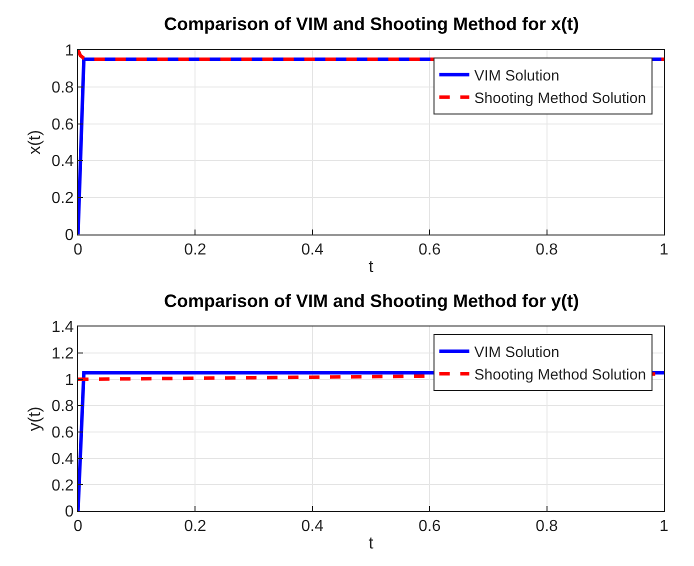 Image resolution: width=694 pixels, height=566 pixels. Describe the element at coordinates (34, 419) in the screenshot. I see `y-axis-title: y(t)` at that location.